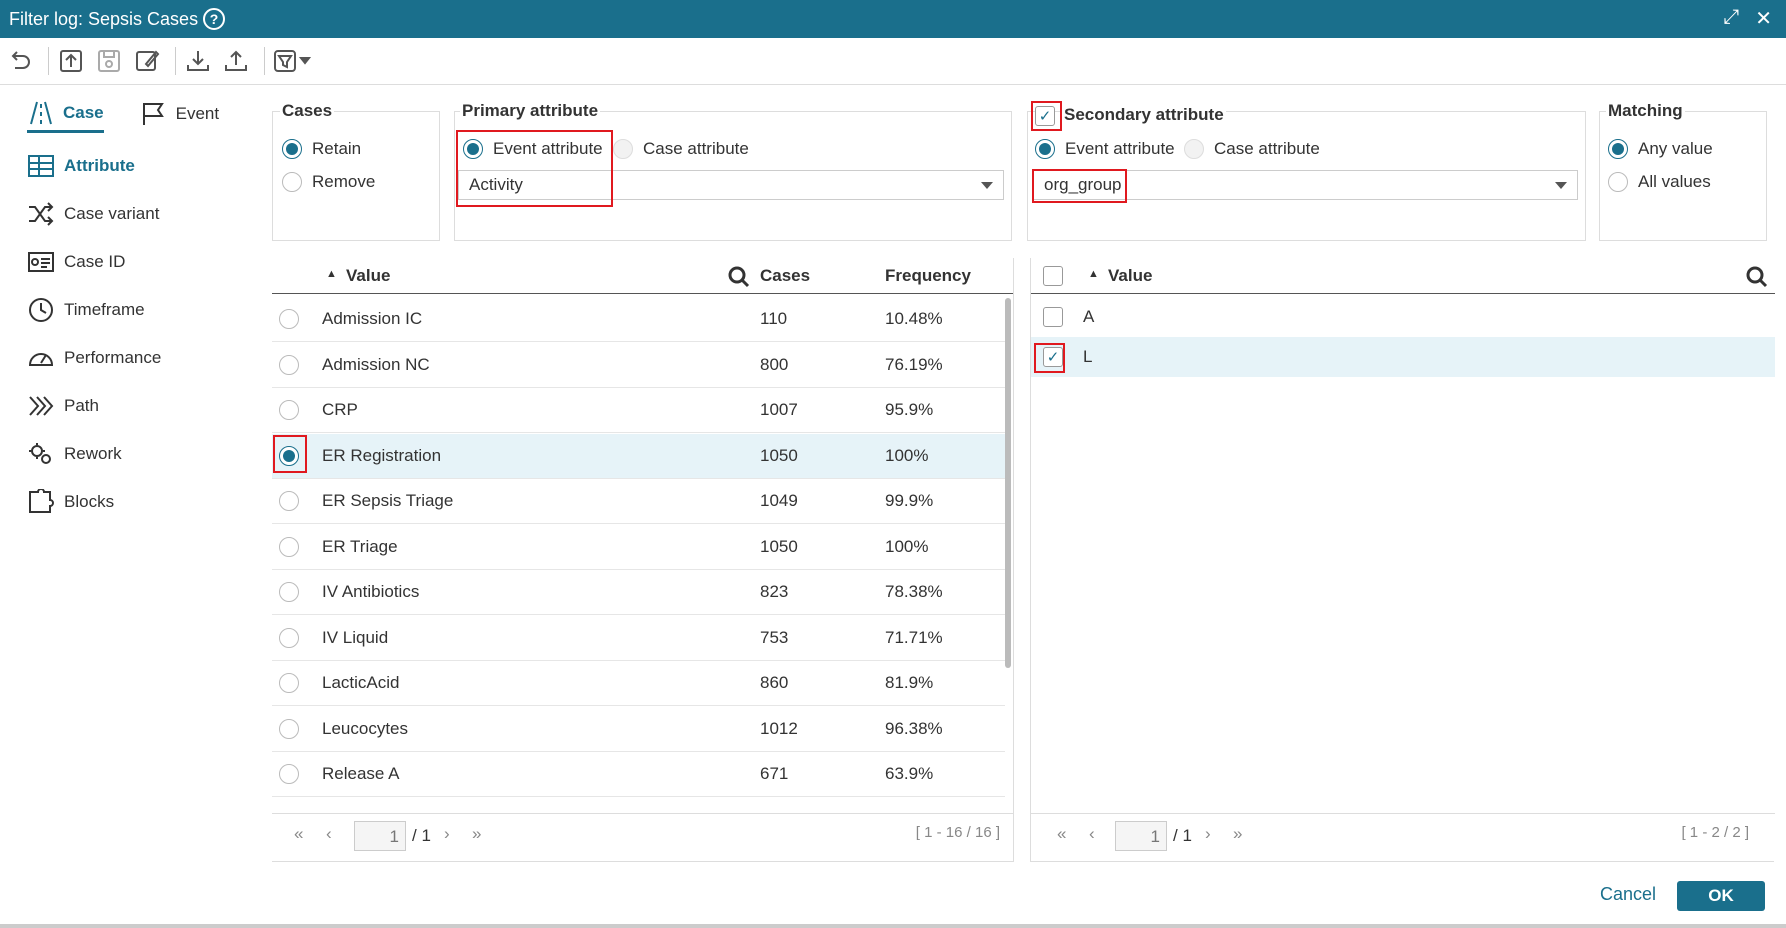 This screenshot has width=1786, height=928. I want to click on secondary-event-attribute-radio: Event attribute, so click(1105, 149).